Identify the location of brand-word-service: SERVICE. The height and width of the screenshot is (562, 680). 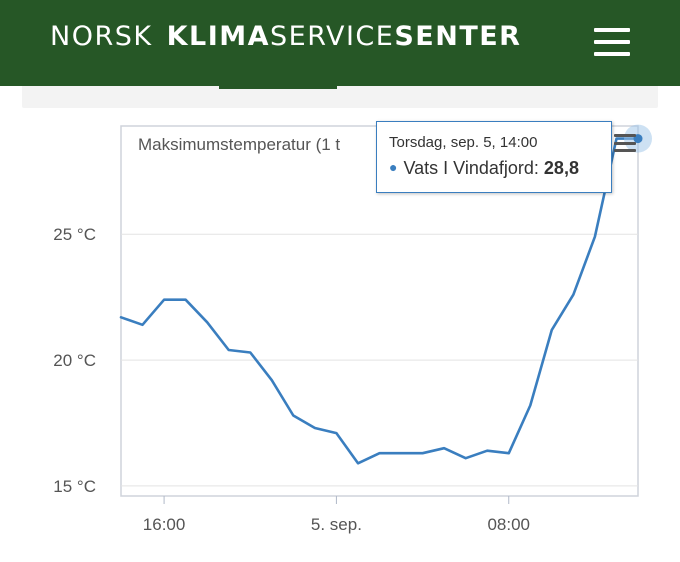
(332, 36).